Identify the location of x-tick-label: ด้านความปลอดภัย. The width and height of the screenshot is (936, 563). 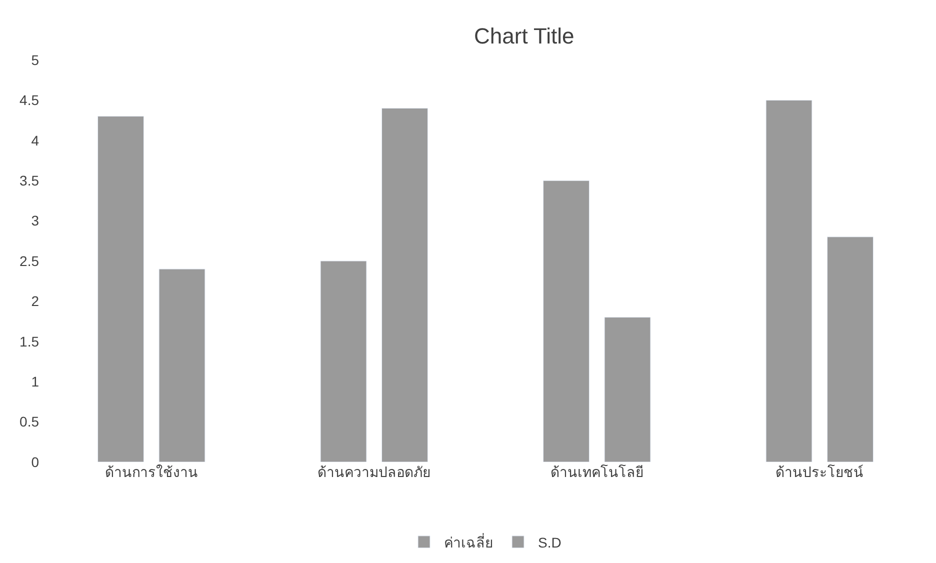
(374, 472).